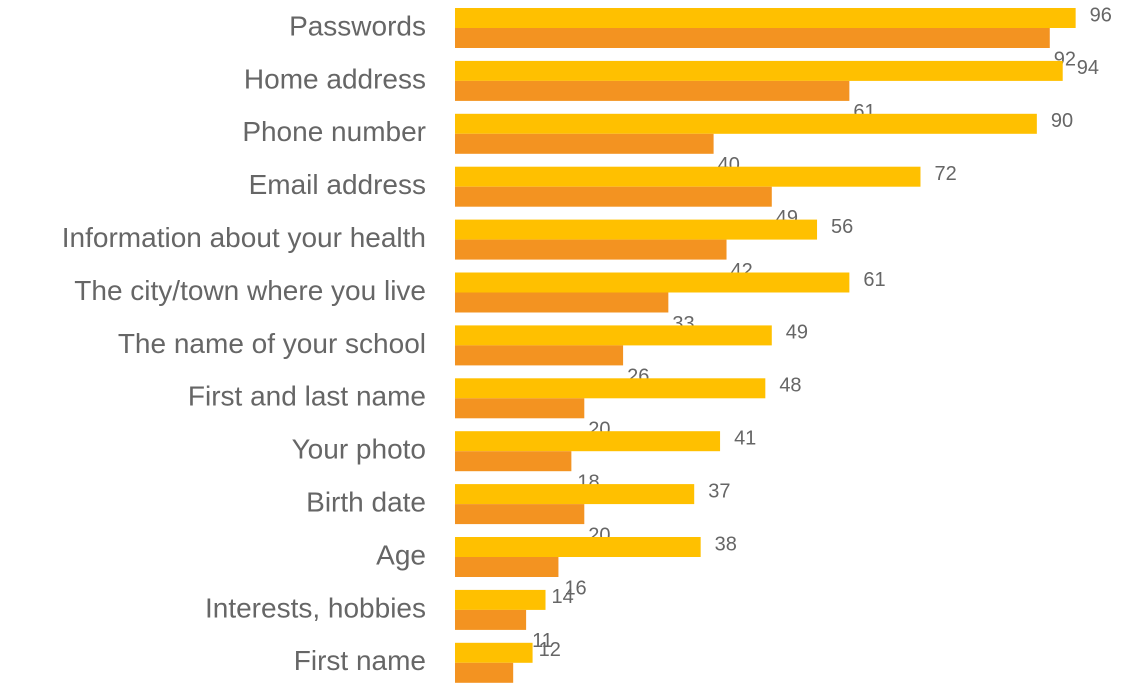 Image resolution: width=1127 pixels, height=685 pixels. I want to click on category-label: First name, so click(360, 660).